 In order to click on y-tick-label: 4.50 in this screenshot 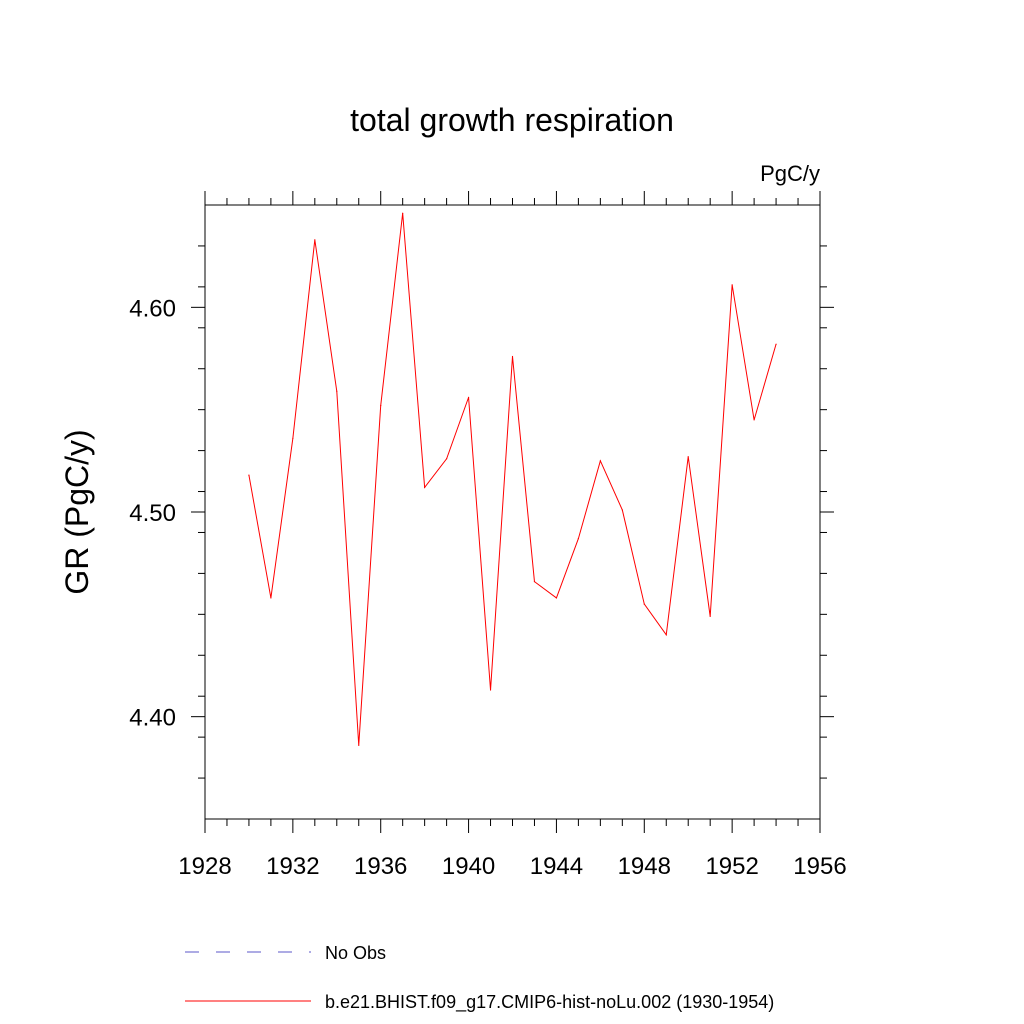, I will do `click(152, 513)`.